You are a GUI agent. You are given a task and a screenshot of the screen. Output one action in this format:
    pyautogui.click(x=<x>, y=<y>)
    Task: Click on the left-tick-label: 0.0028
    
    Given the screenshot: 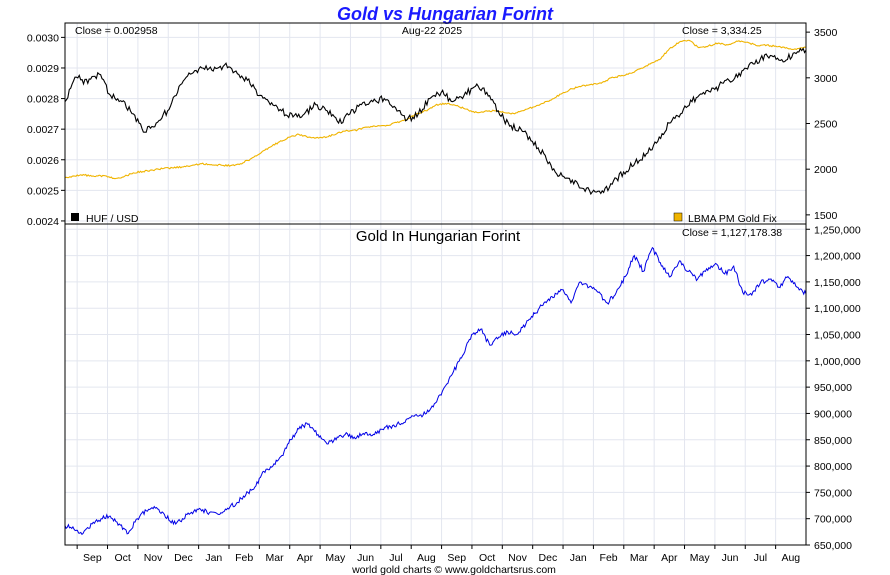 What is the action you would take?
    pyautogui.click(x=43, y=100)
    